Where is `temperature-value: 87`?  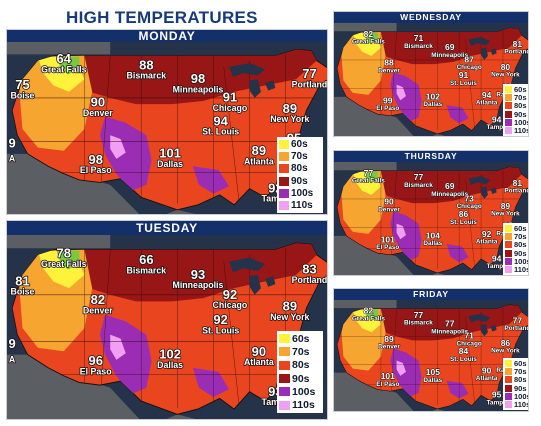 temperature-value: 87 is located at coordinates (469, 59).